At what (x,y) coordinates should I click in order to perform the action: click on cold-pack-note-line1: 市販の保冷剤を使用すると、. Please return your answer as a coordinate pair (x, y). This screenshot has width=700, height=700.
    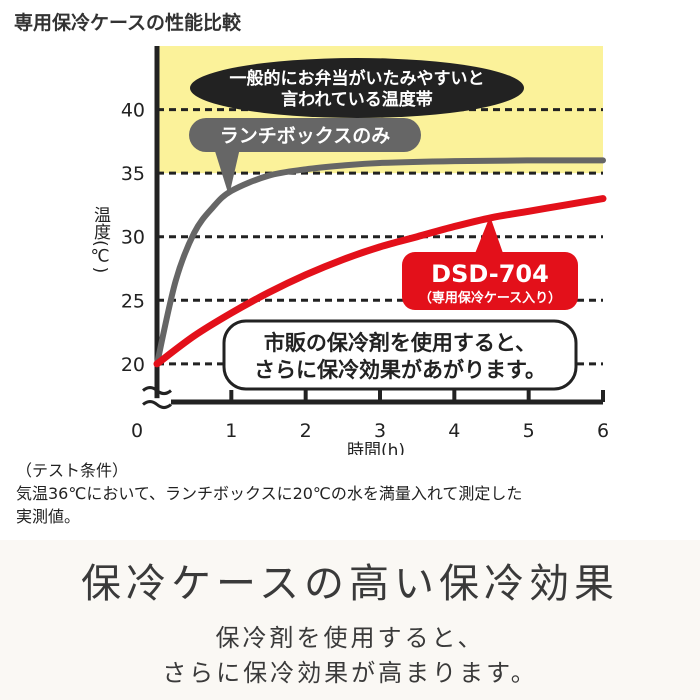
    Looking at the image, I should click on (400, 343).